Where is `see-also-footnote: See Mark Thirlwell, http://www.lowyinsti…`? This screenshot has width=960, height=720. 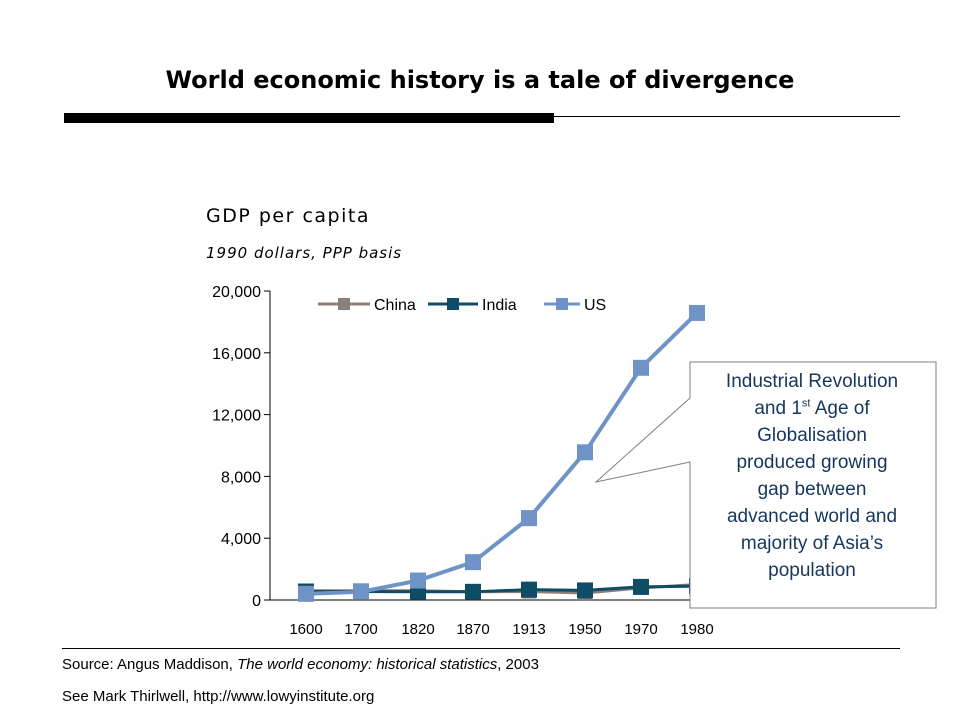 see-also-footnote: See Mark Thirlwell, http://www.lowyinsti… is located at coordinates (218, 696).